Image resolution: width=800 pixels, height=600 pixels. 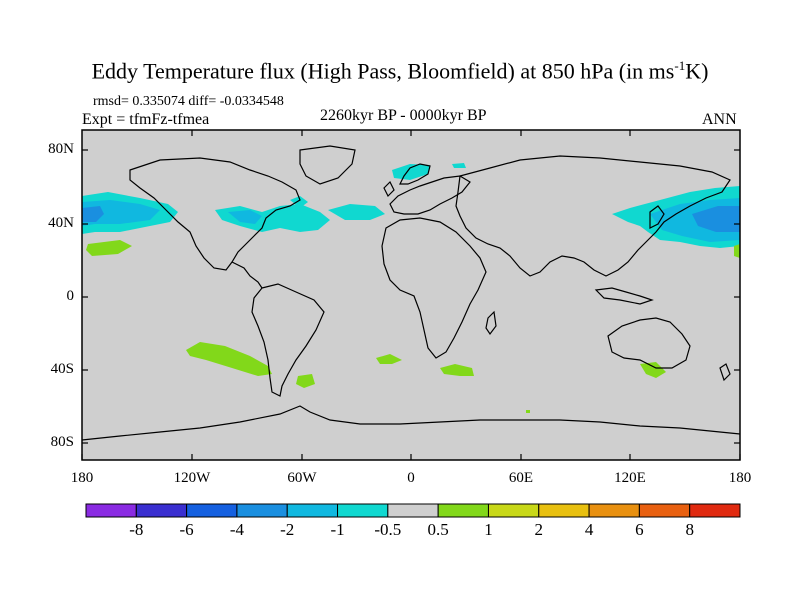 I want to click on coast-asia, so click(x=593, y=216).